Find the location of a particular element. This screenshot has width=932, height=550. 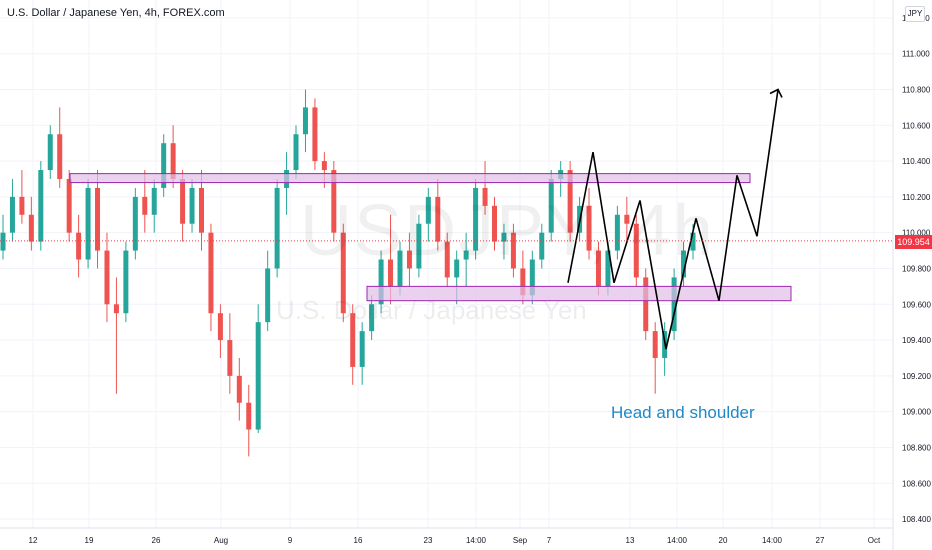

x-tick-label: 16 is located at coordinates (358, 540).